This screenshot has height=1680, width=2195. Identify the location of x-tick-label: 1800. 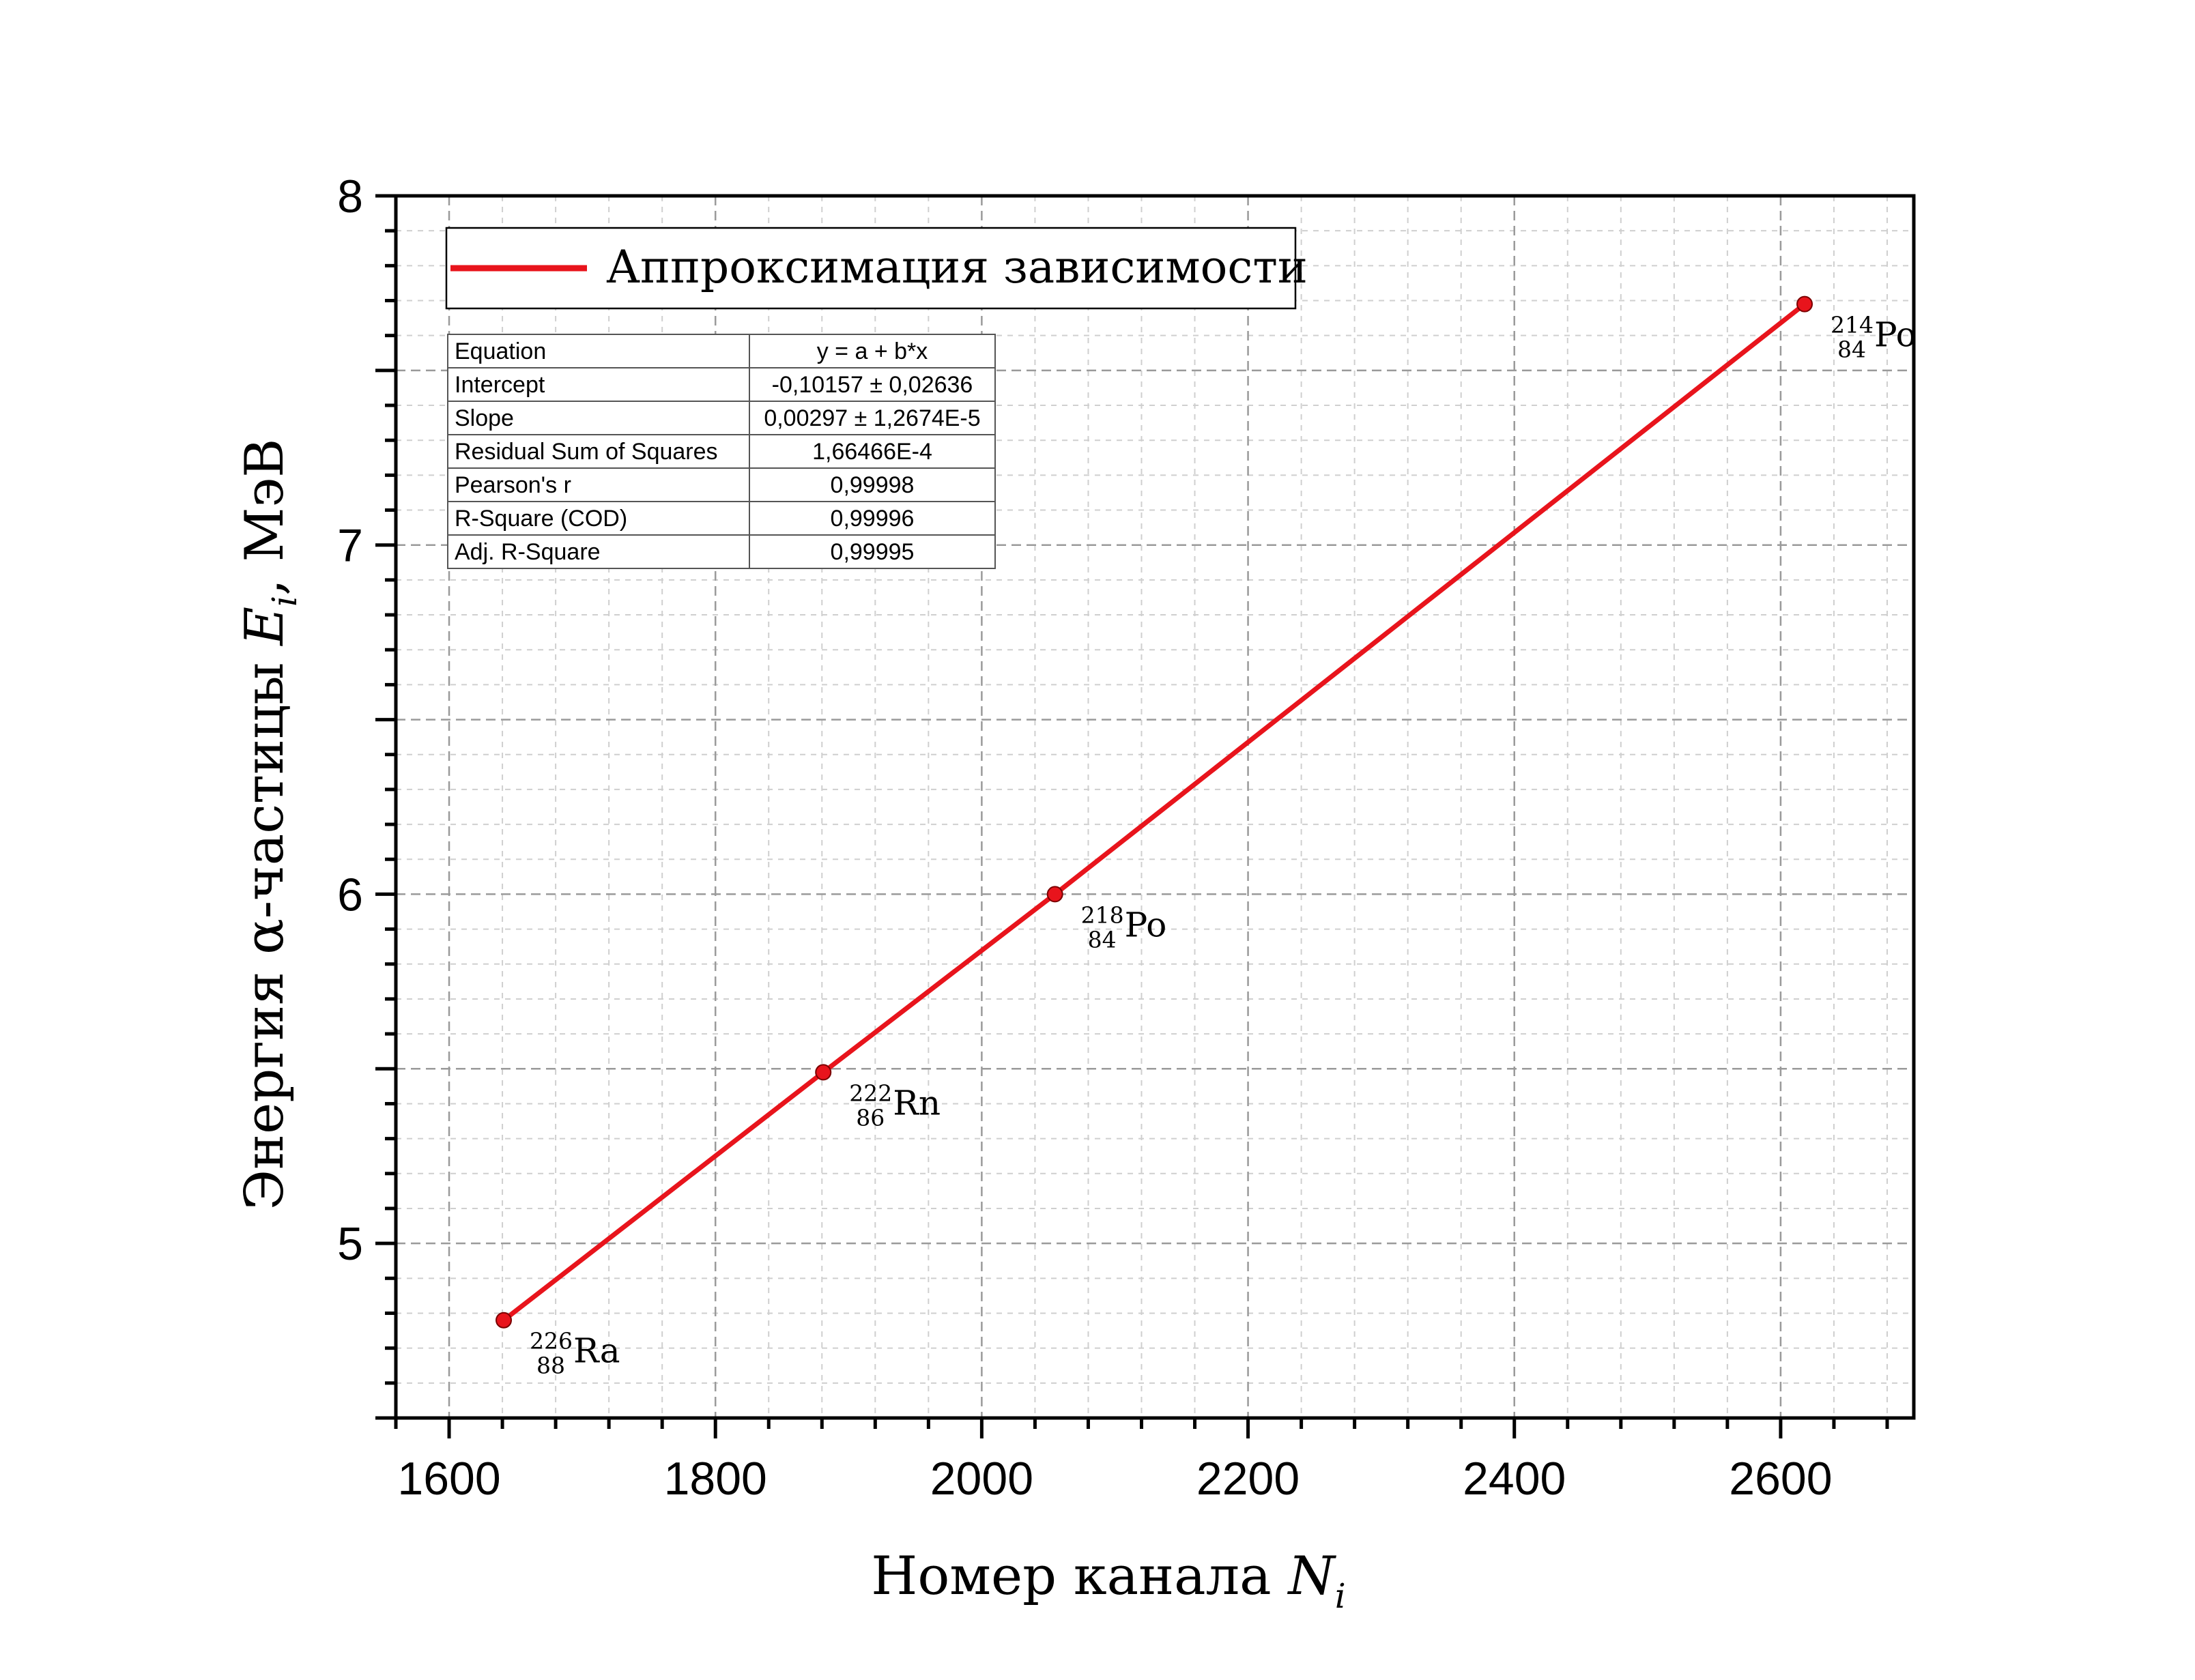
(716, 1479).